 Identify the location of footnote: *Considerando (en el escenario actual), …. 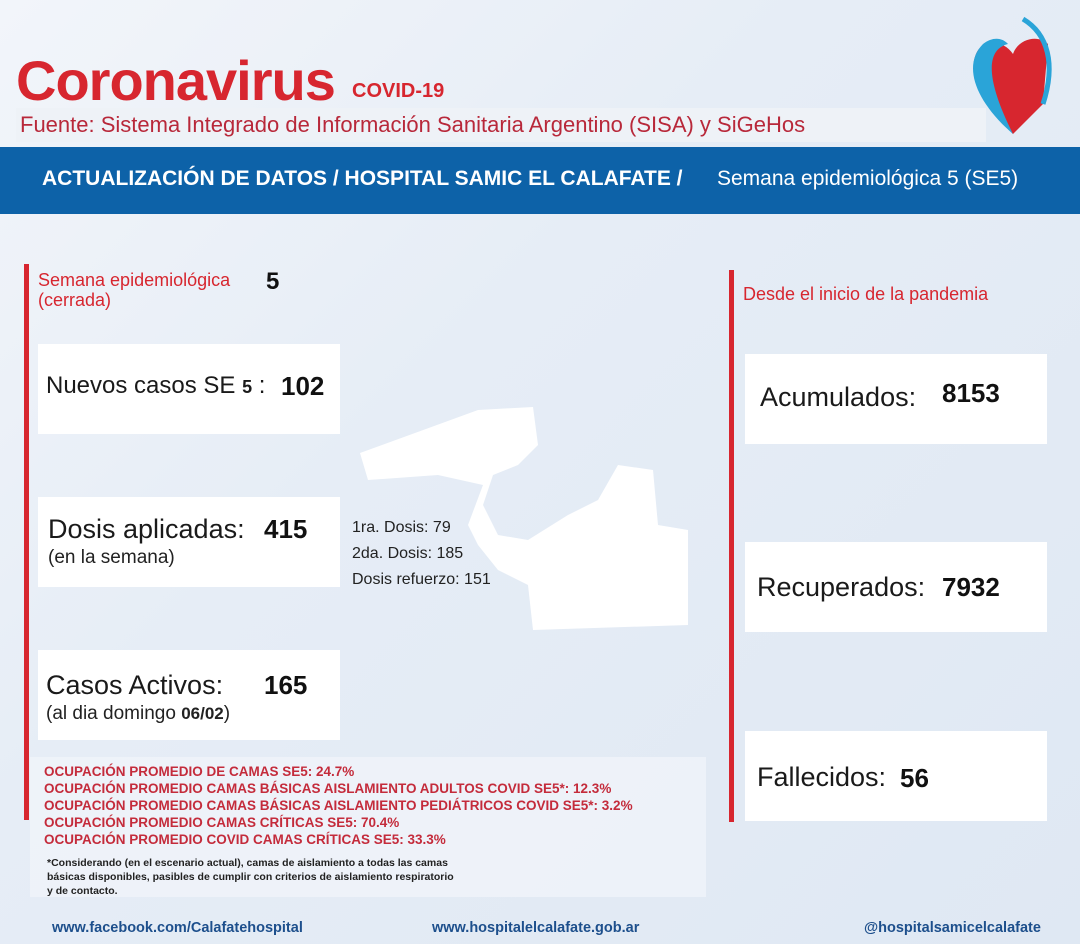
(250, 877).